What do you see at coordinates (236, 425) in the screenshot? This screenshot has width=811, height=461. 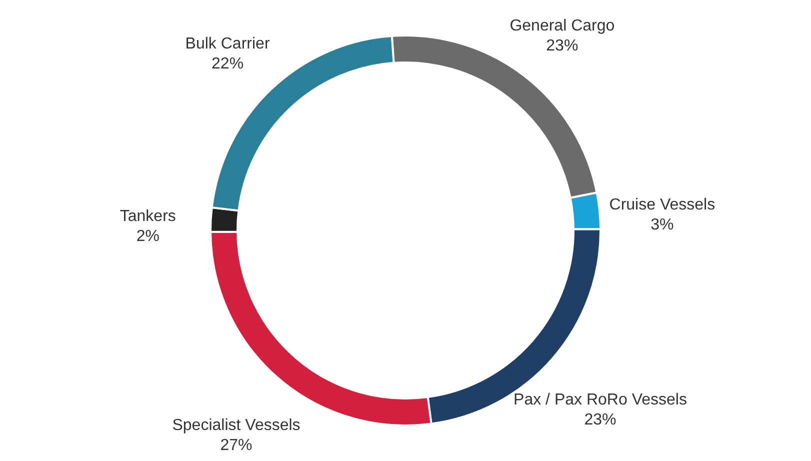 I see `slice-label: Specialist Vessels` at bounding box center [236, 425].